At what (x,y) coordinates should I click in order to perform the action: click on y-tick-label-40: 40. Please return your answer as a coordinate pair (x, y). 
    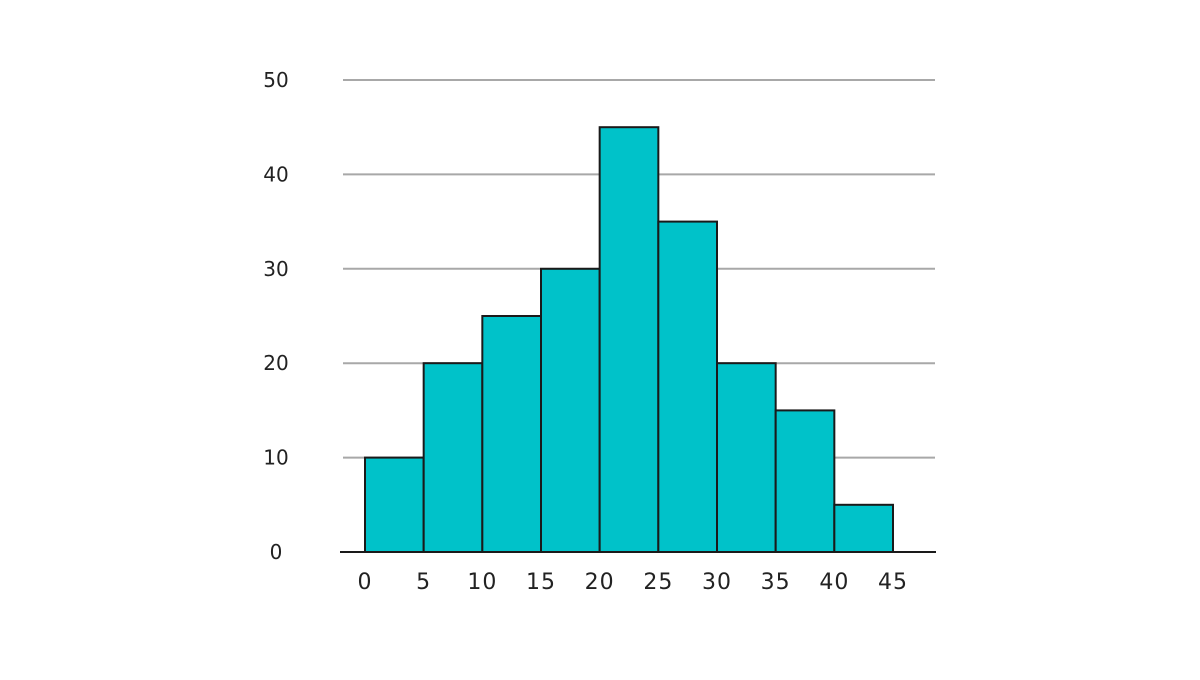
    Looking at the image, I should click on (275, 174).